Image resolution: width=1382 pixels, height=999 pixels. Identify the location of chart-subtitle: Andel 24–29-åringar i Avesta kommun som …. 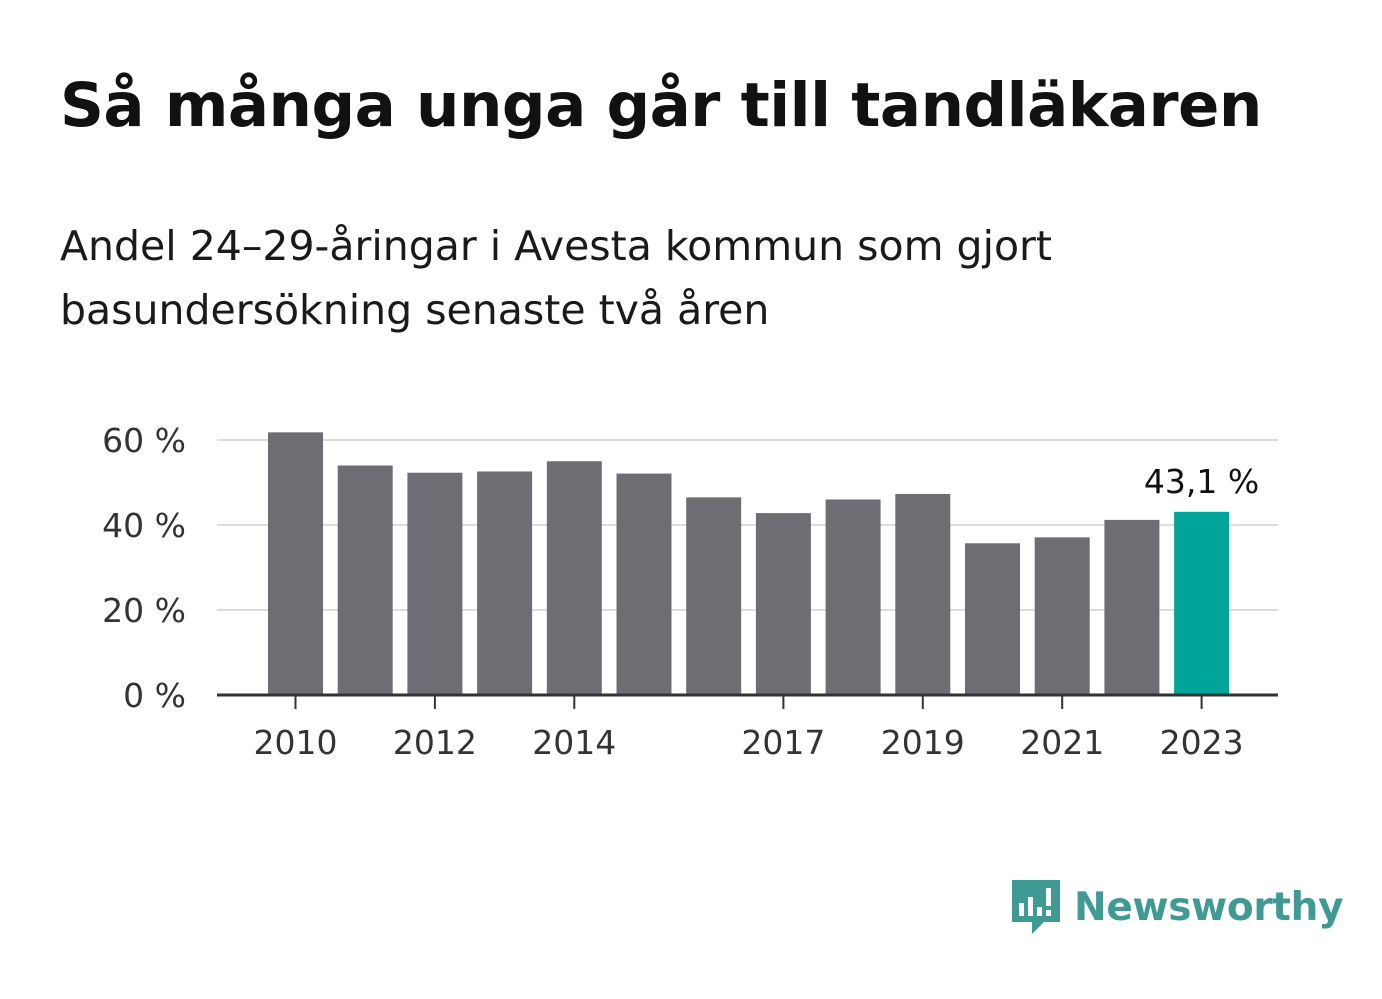
(556, 278).